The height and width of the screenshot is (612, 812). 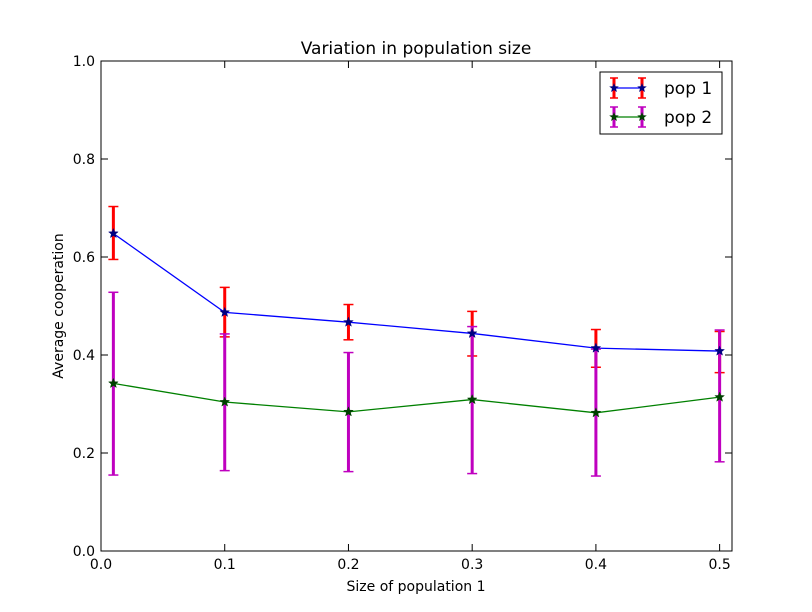 I want to click on chart-title: Variation in population size, so click(x=416, y=49).